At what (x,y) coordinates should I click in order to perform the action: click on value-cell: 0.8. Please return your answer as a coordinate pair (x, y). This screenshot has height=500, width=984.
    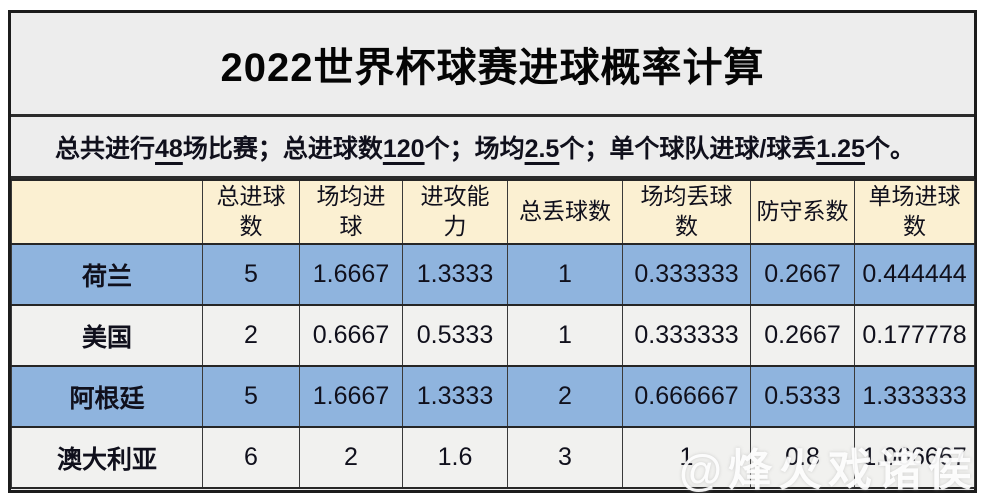
    Looking at the image, I should click on (802, 457).